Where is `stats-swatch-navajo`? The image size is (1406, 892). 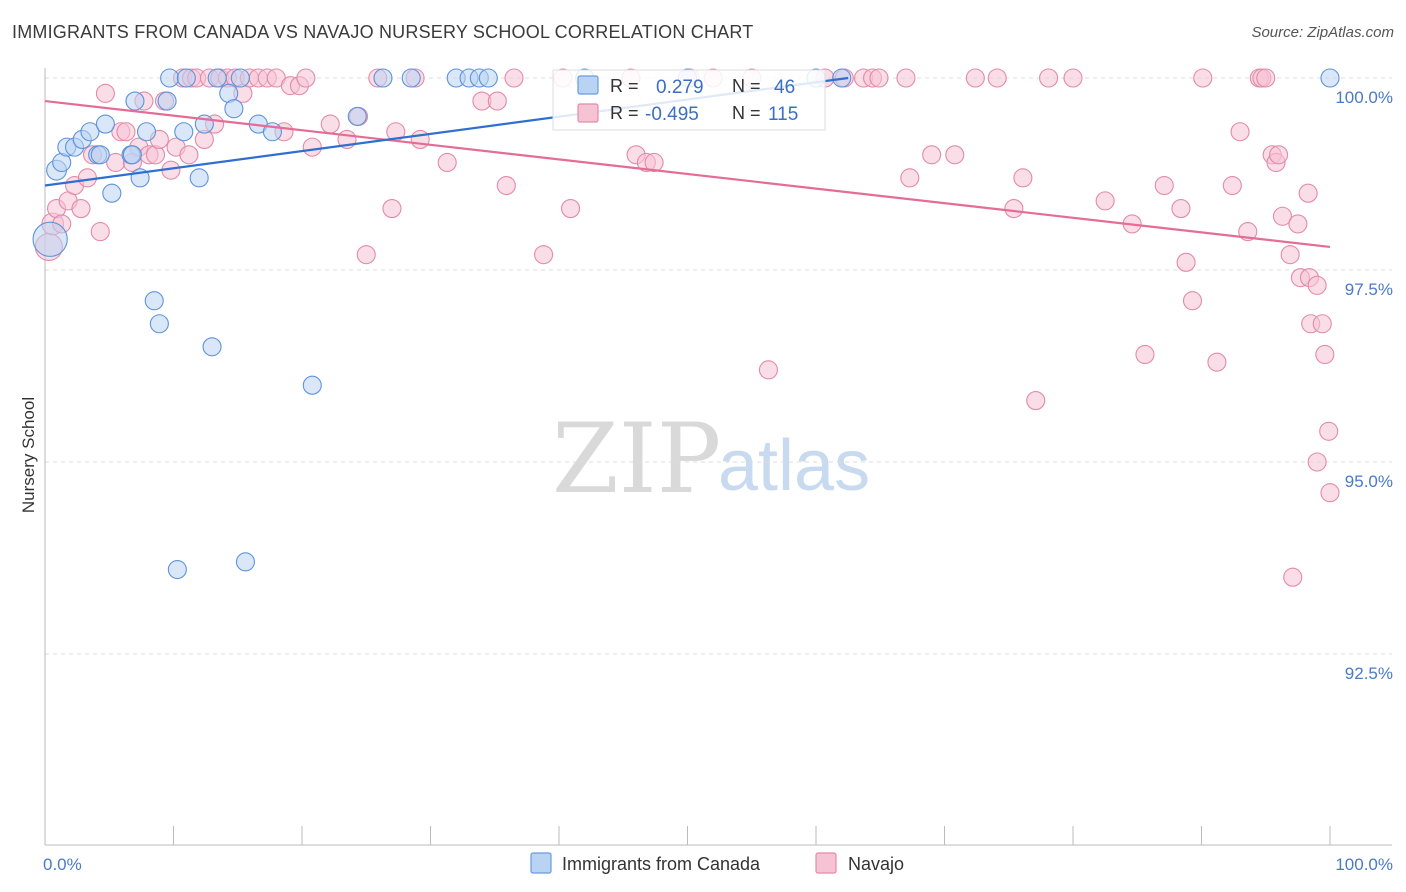
stats-swatch-navajo is located at coordinates (588, 113).